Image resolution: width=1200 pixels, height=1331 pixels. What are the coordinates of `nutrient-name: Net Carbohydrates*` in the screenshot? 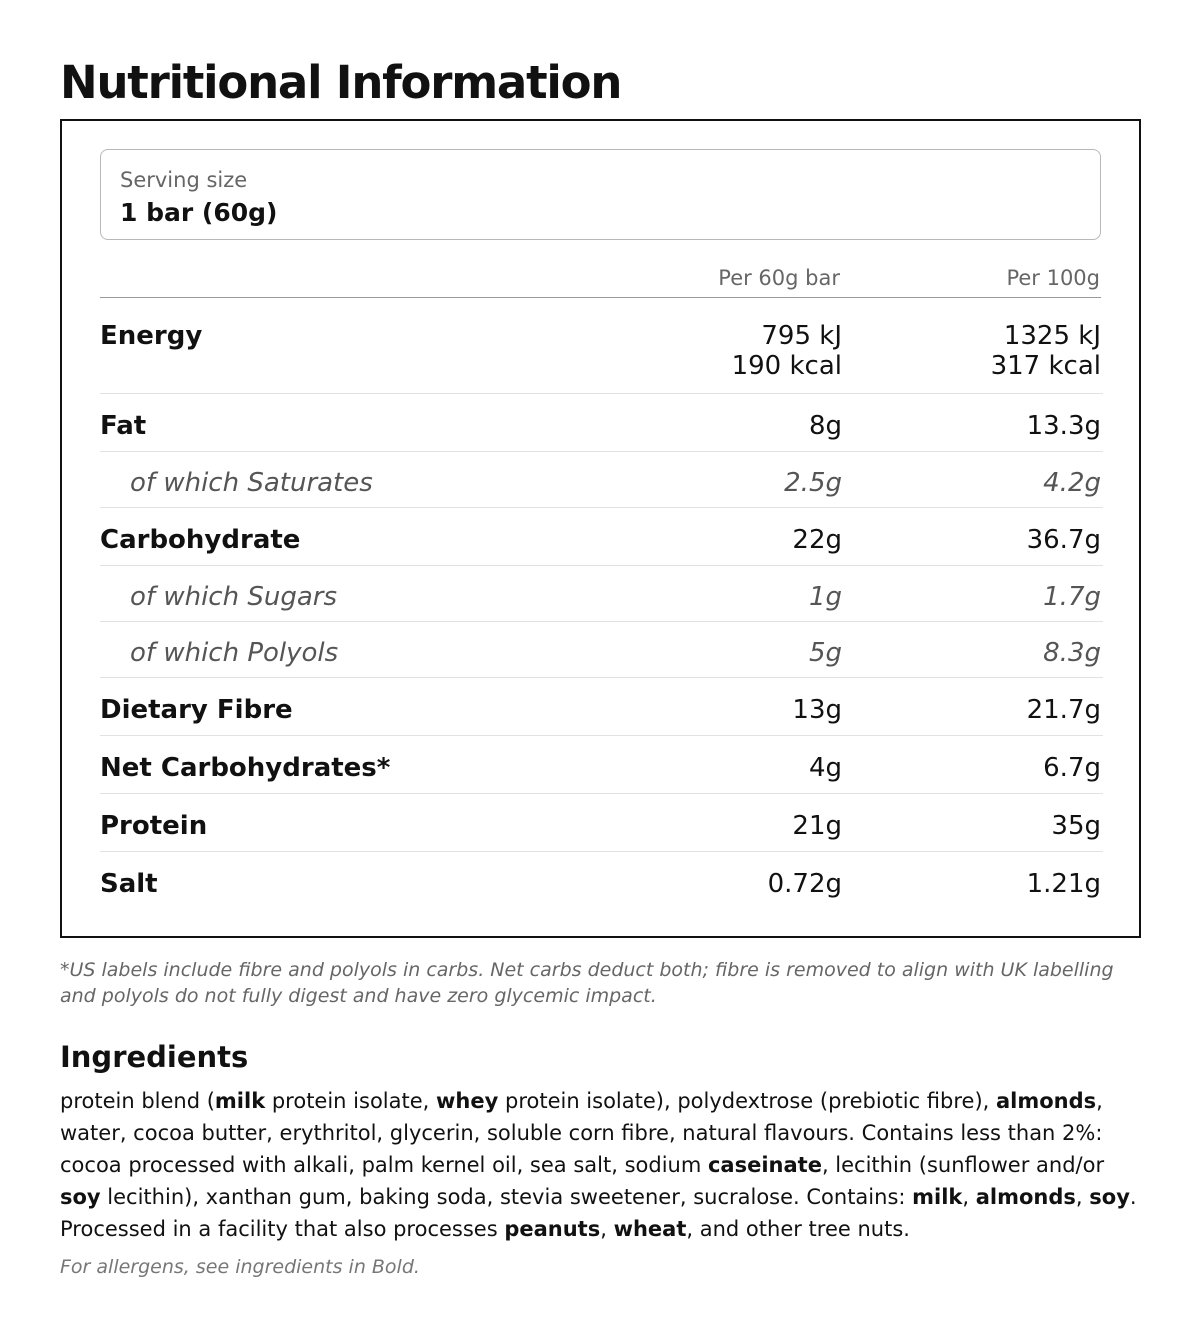 It's located at (245, 768).